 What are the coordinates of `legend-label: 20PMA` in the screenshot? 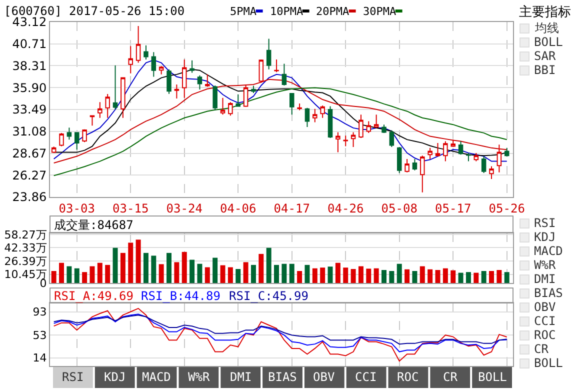 It's located at (333, 11).